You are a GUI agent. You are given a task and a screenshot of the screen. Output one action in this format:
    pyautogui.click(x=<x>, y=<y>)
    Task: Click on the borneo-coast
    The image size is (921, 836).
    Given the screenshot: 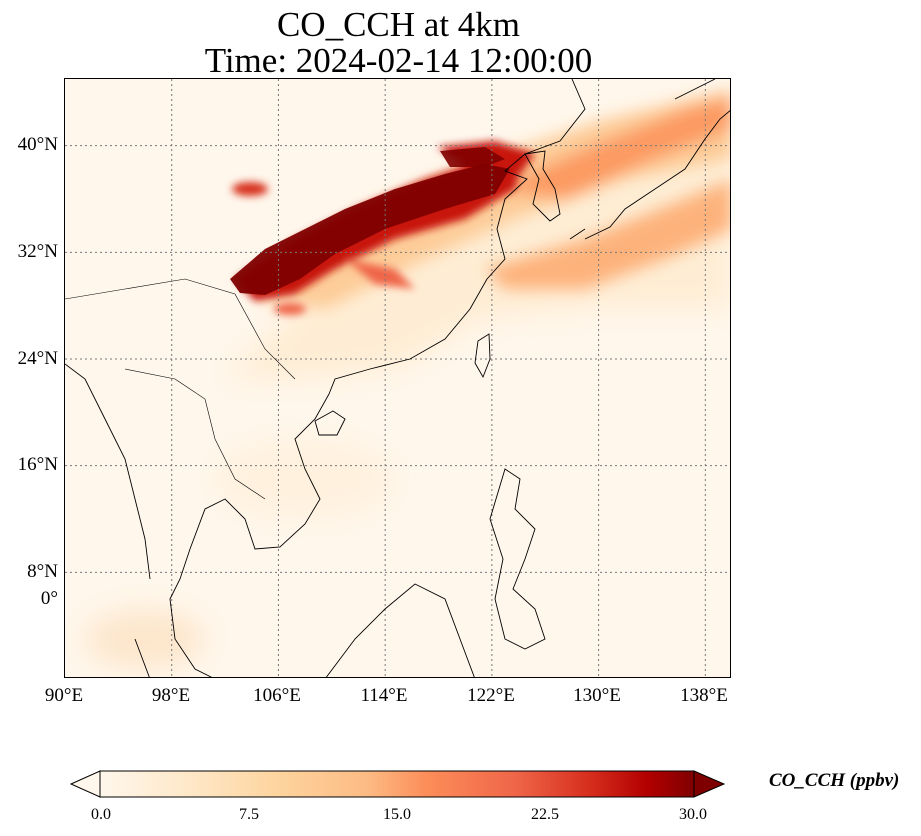 What is the action you would take?
    pyautogui.click(x=400, y=630)
    